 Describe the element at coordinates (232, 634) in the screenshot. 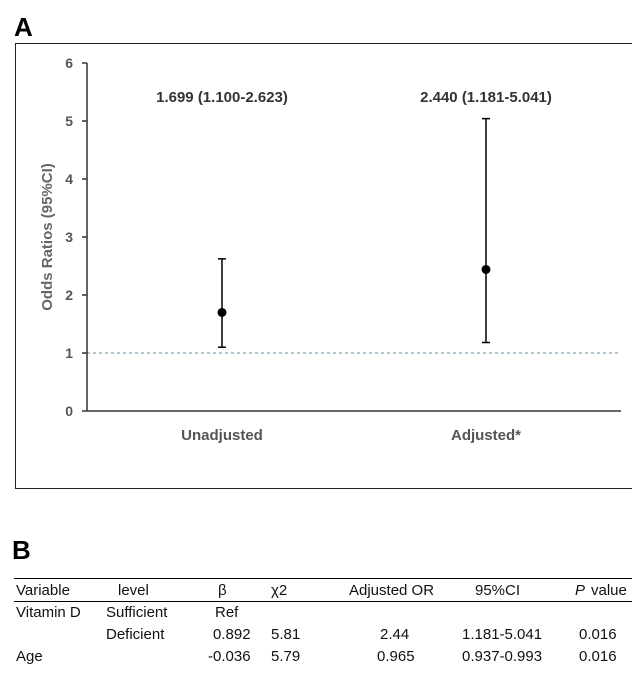

I see `cell-beta: 0.892` at that location.